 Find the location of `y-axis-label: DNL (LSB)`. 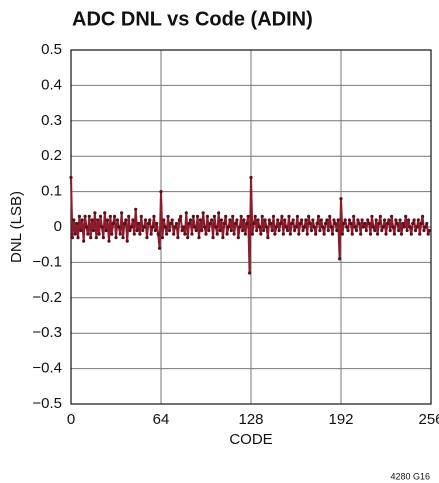

y-axis-label: DNL (LSB) is located at coordinates (16, 227).